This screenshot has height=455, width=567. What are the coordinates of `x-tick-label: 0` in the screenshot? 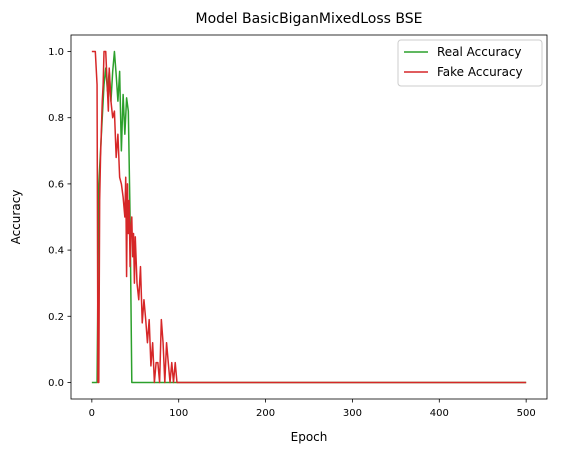 It's located at (92, 413).